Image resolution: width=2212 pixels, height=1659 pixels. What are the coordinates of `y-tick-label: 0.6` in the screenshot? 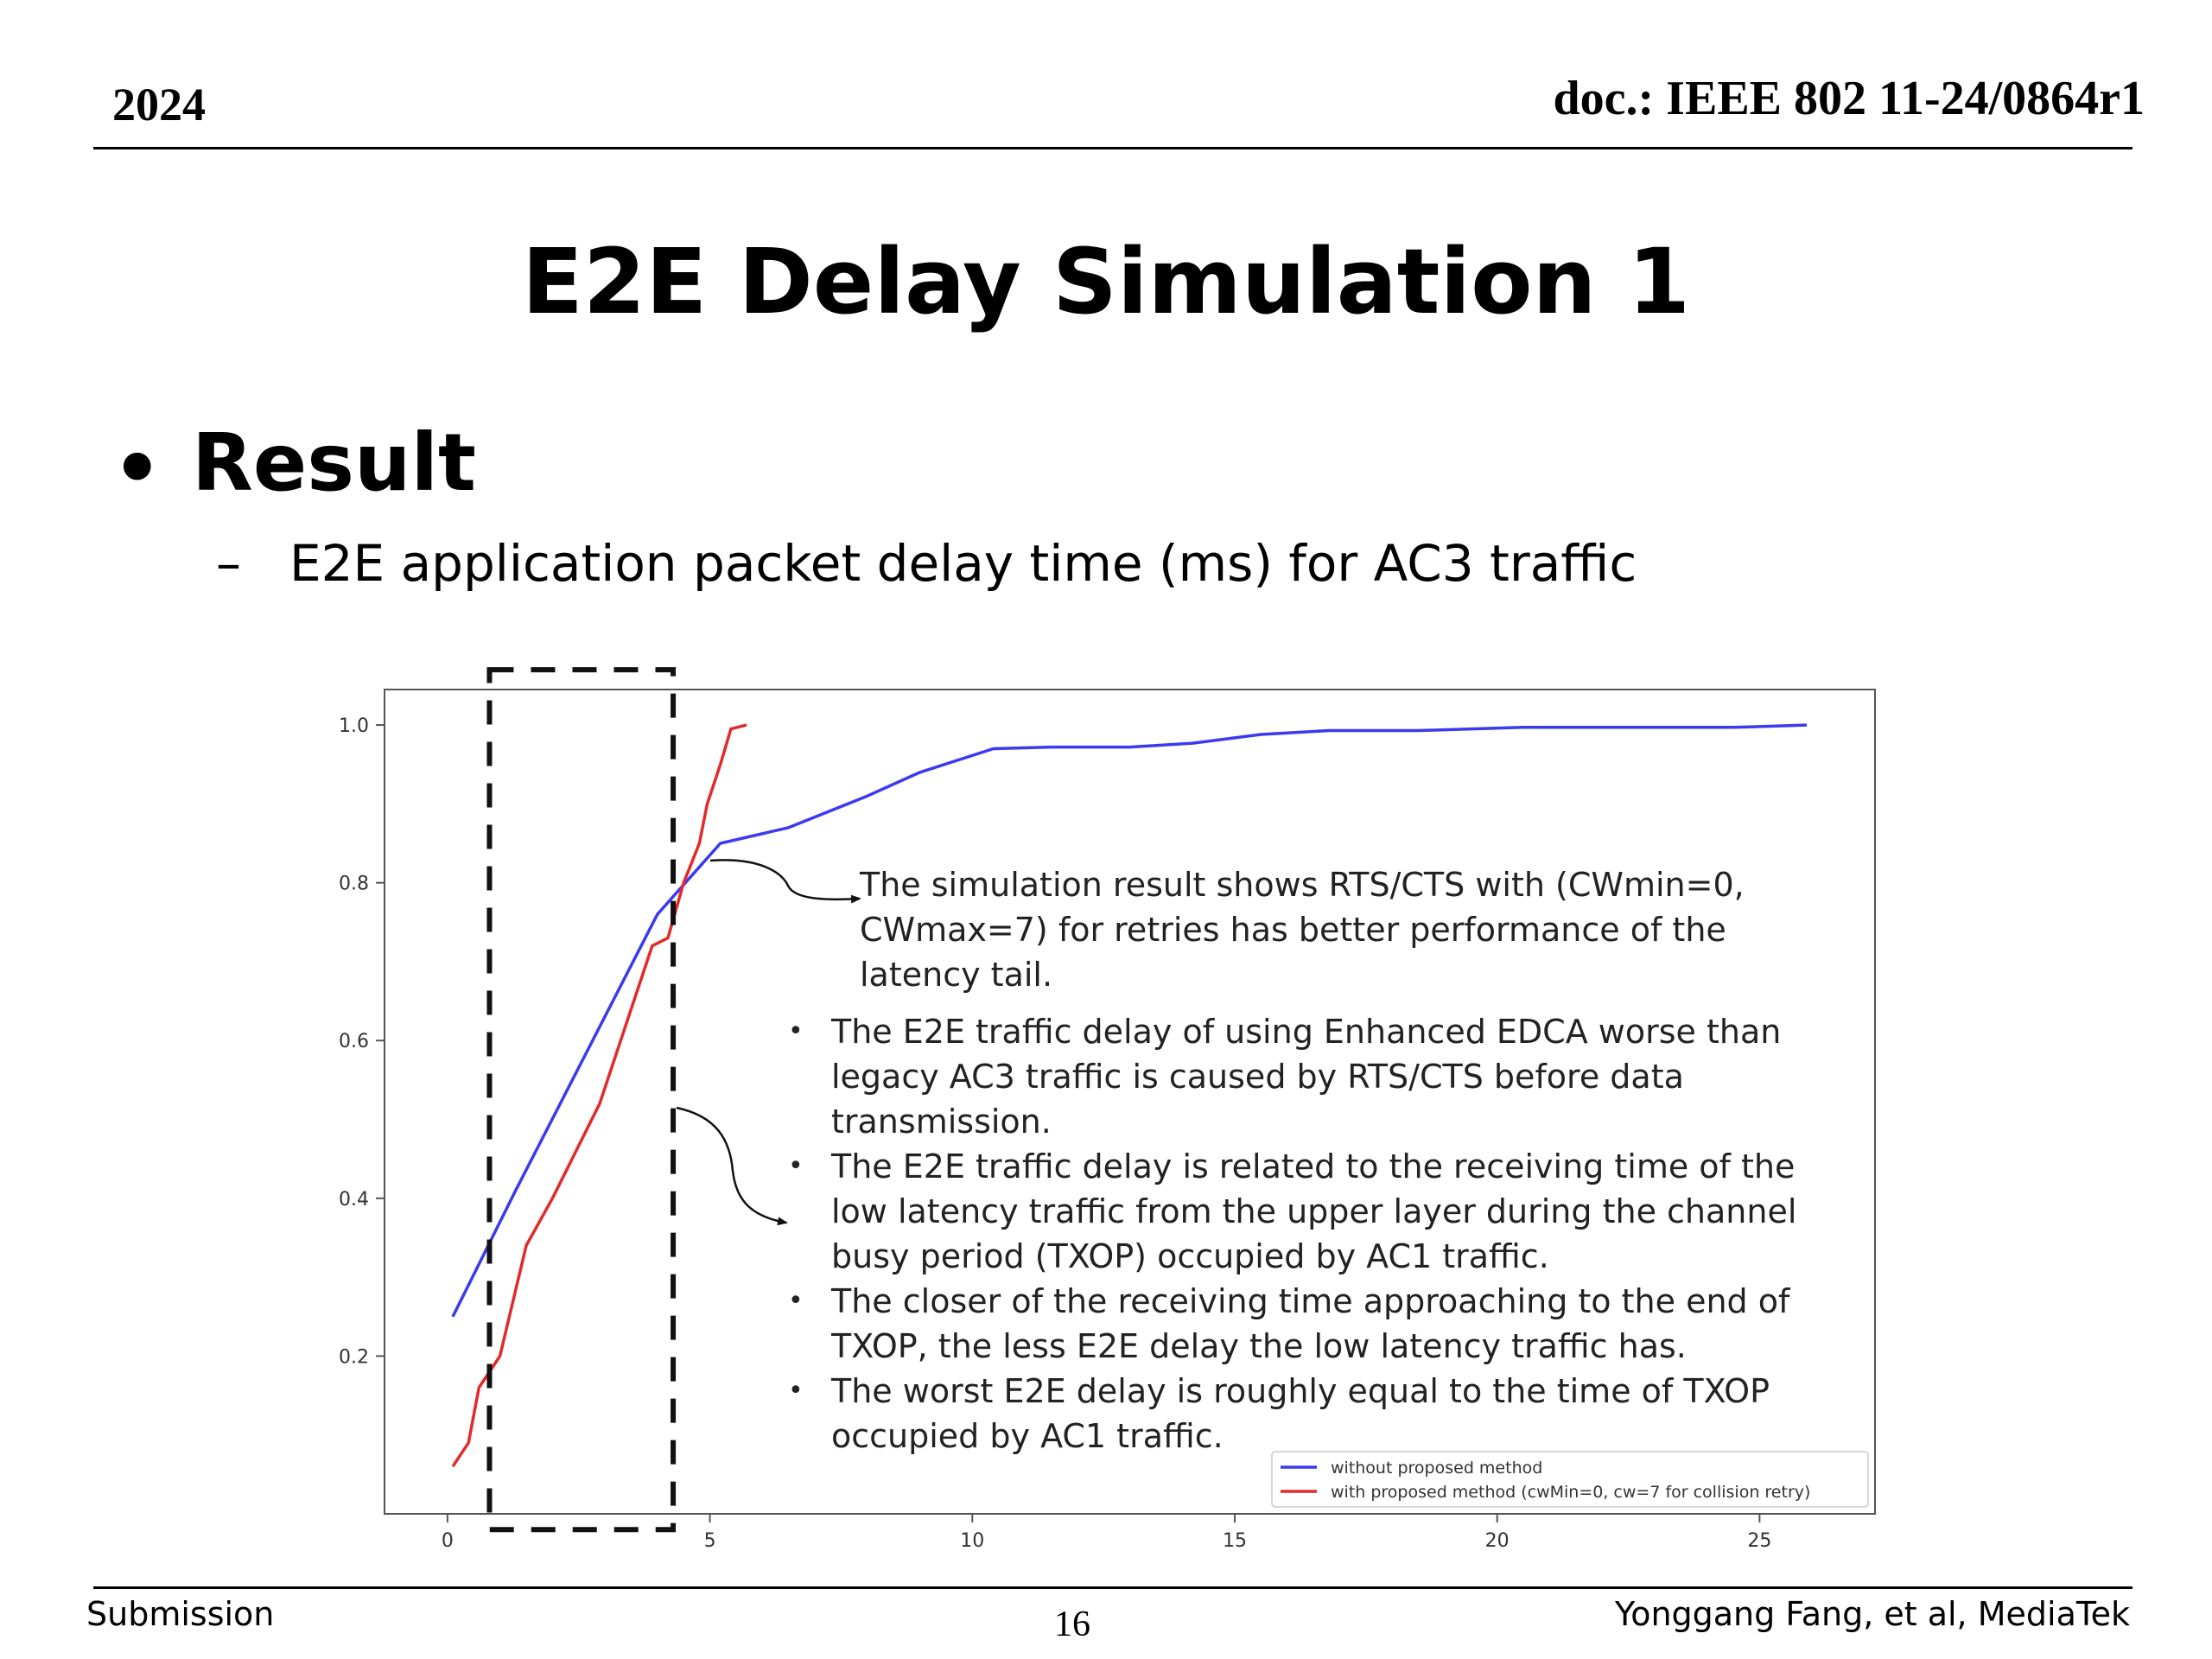 It's located at (354, 1041).